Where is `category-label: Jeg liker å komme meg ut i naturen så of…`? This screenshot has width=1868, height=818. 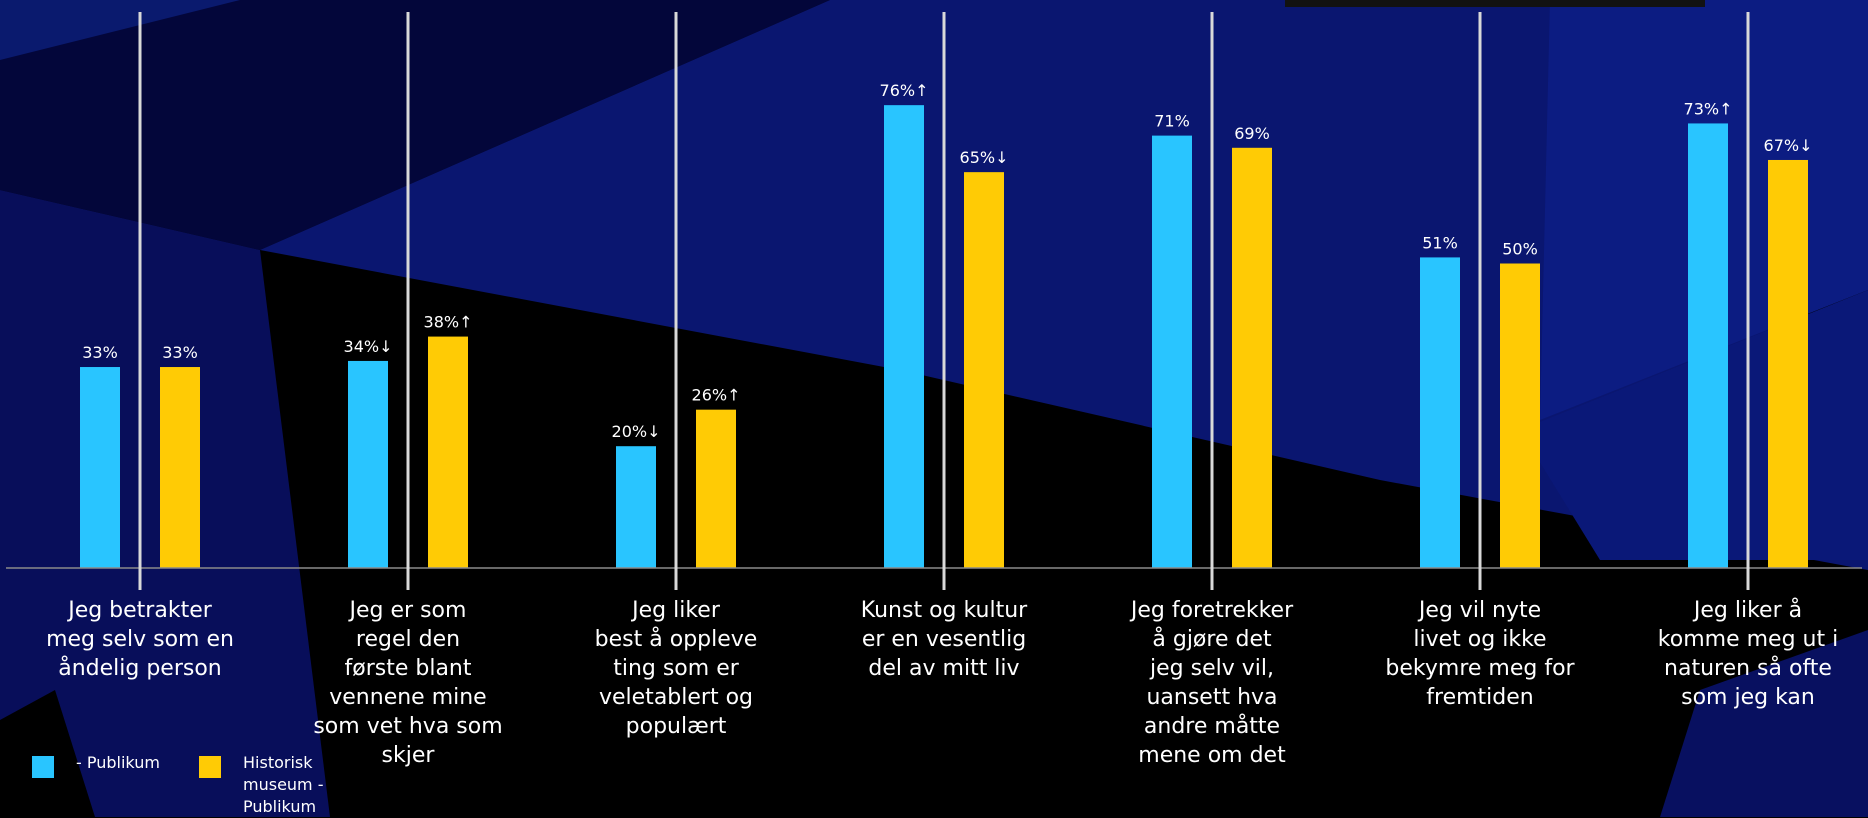 category-label: Jeg liker å komme meg ut i naturen så of… is located at coordinates (1748, 654).